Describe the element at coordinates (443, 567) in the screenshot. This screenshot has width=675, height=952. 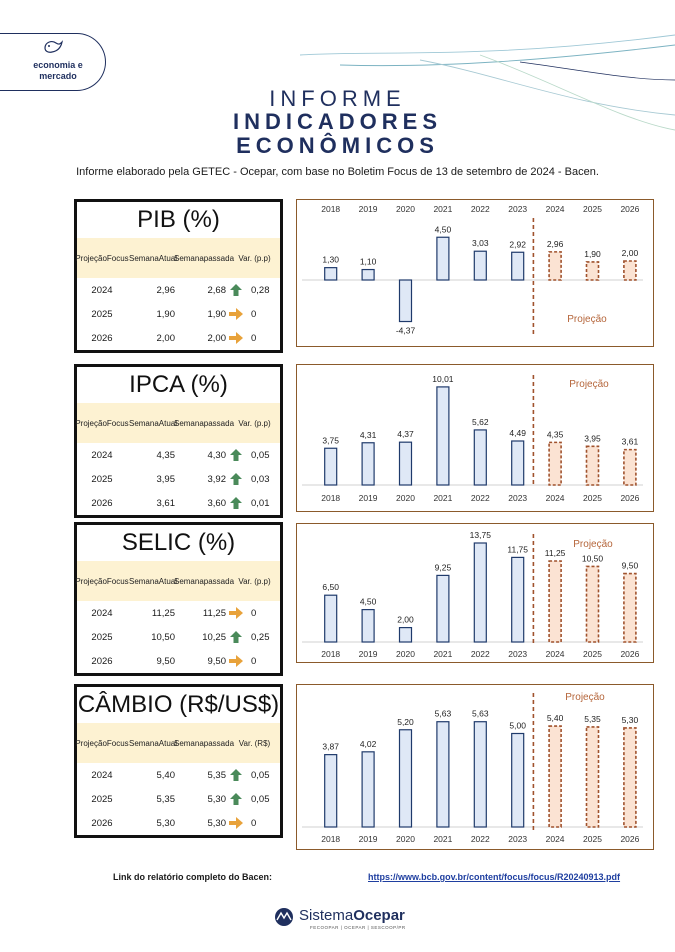
I see `chart-data-label: 9,25` at that location.